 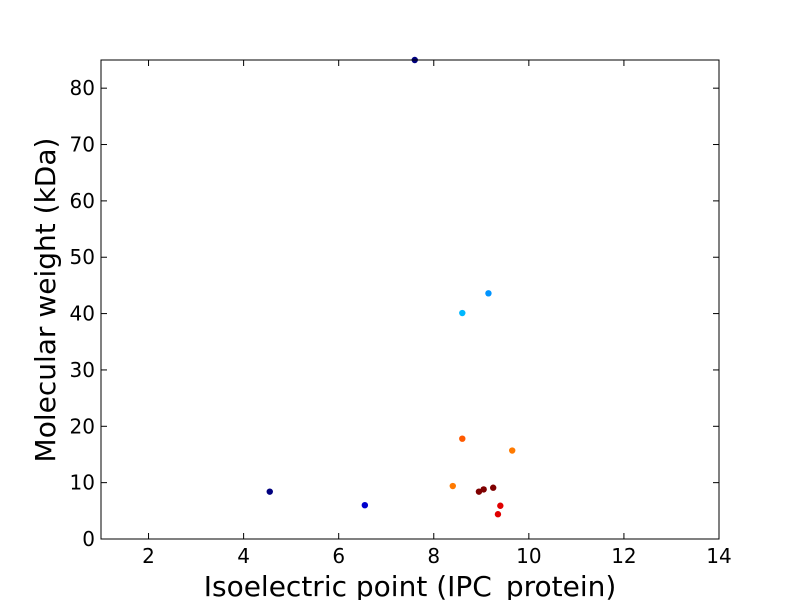 What do you see at coordinates (623, 556) in the screenshot?
I see `x-tick-label: 12` at bounding box center [623, 556].